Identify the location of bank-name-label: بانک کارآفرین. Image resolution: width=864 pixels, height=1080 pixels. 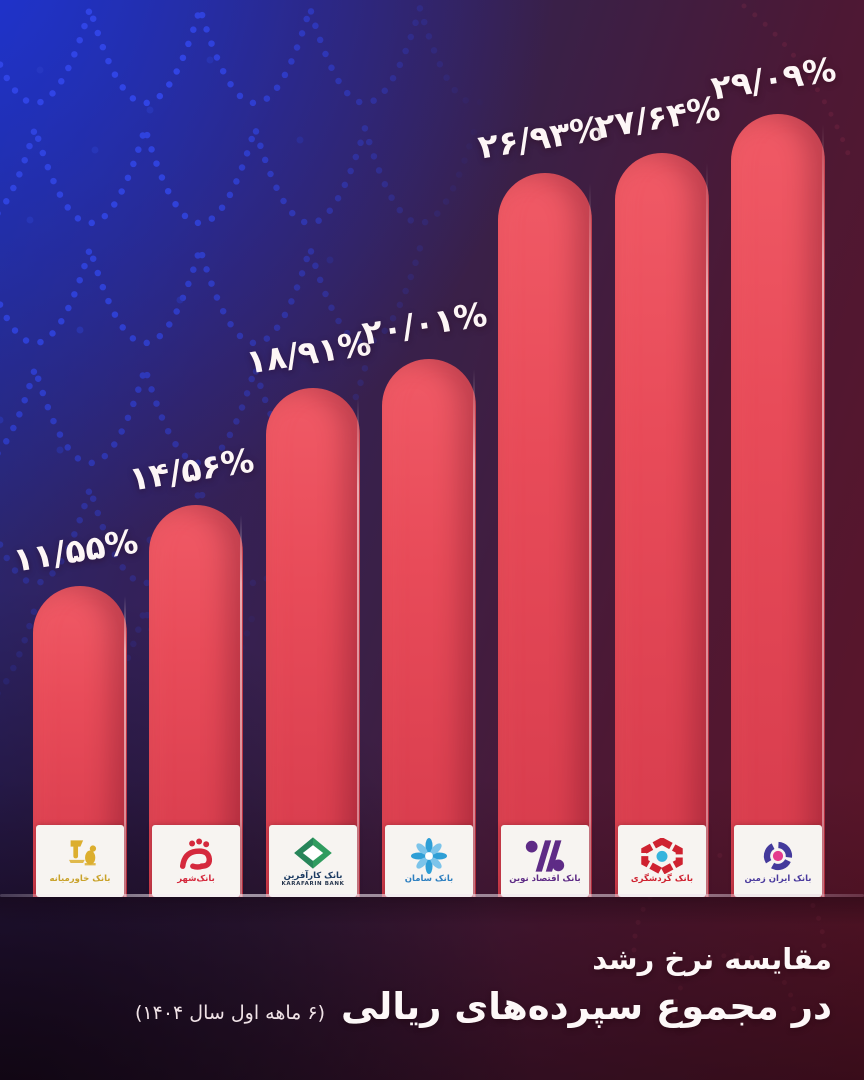
(313, 875).